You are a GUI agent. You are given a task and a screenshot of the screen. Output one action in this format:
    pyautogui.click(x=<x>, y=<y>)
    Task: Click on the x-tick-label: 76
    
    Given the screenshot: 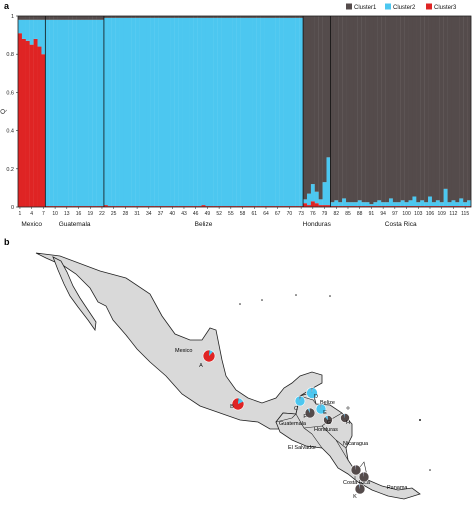 What is the action you would take?
    pyautogui.click(x=313, y=214)
    